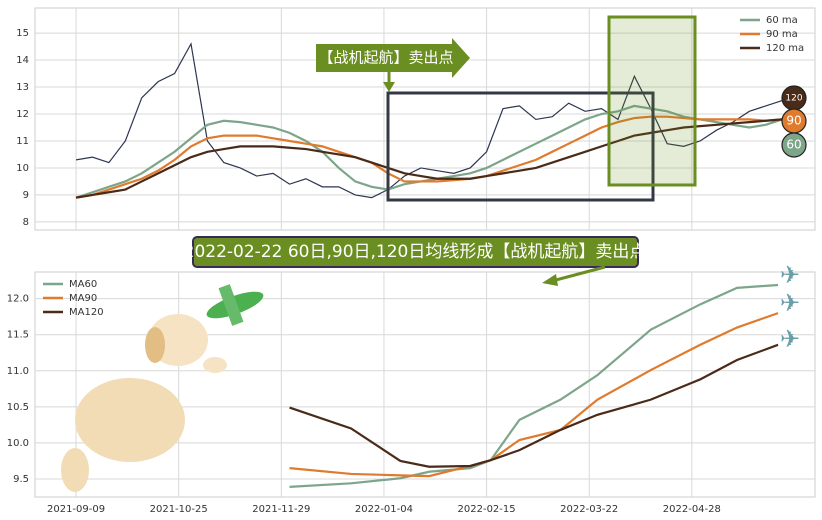  What do you see at coordinates (18, 371) in the screenshot?
I see `y-tick-label: 11.0` at bounding box center [18, 371].